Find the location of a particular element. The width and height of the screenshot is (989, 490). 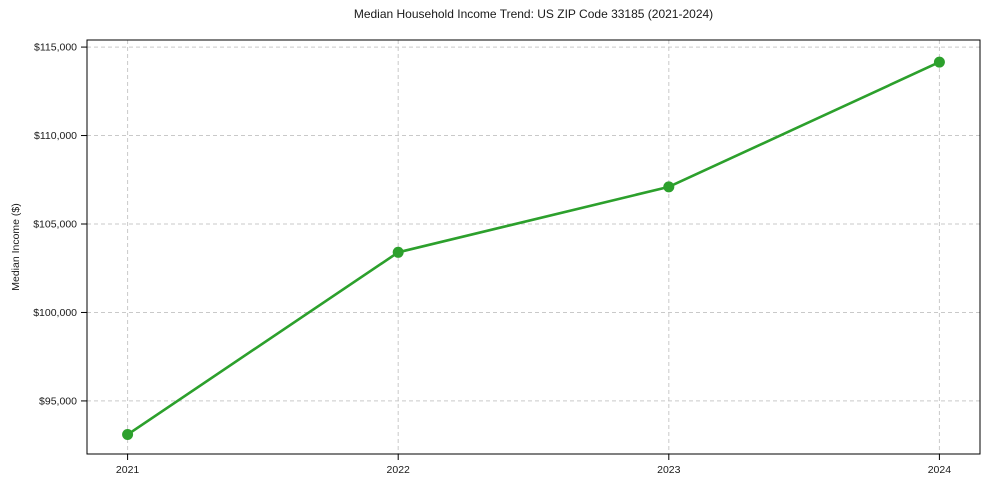

x-tick-label: 2021 is located at coordinates (128, 470).